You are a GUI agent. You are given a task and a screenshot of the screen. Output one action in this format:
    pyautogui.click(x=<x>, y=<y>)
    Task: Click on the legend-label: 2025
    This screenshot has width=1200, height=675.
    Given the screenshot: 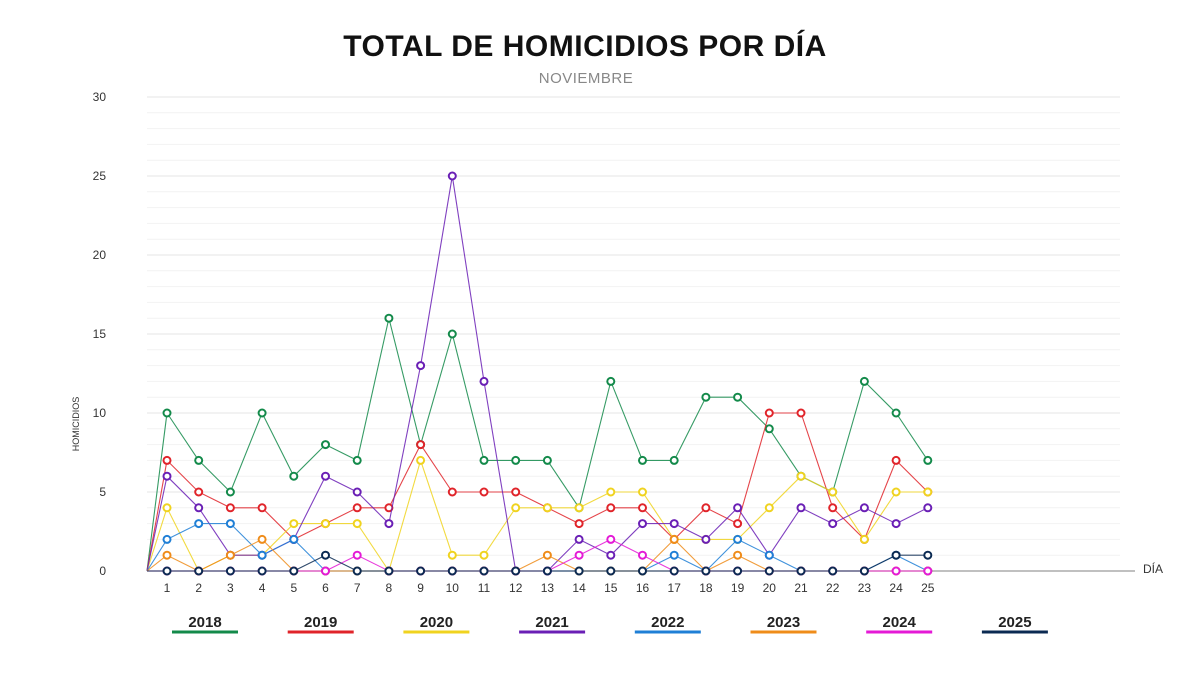 What is the action you would take?
    pyautogui.click(x=1014, y=622)
    